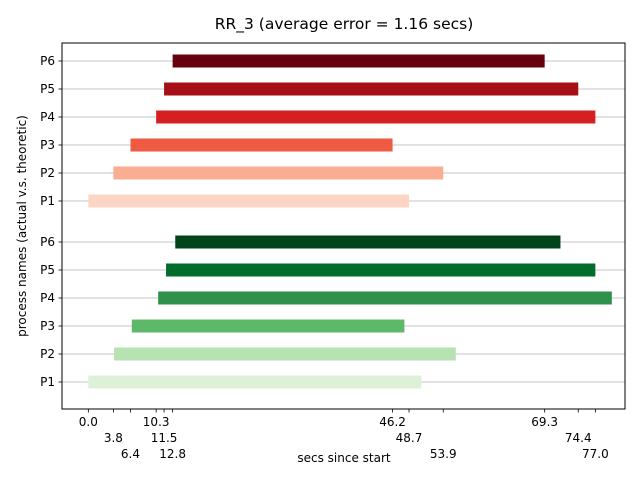  Describe the element at coordinates (249, 201) in the screenshot. I see `bar-actual-p1` at that location.